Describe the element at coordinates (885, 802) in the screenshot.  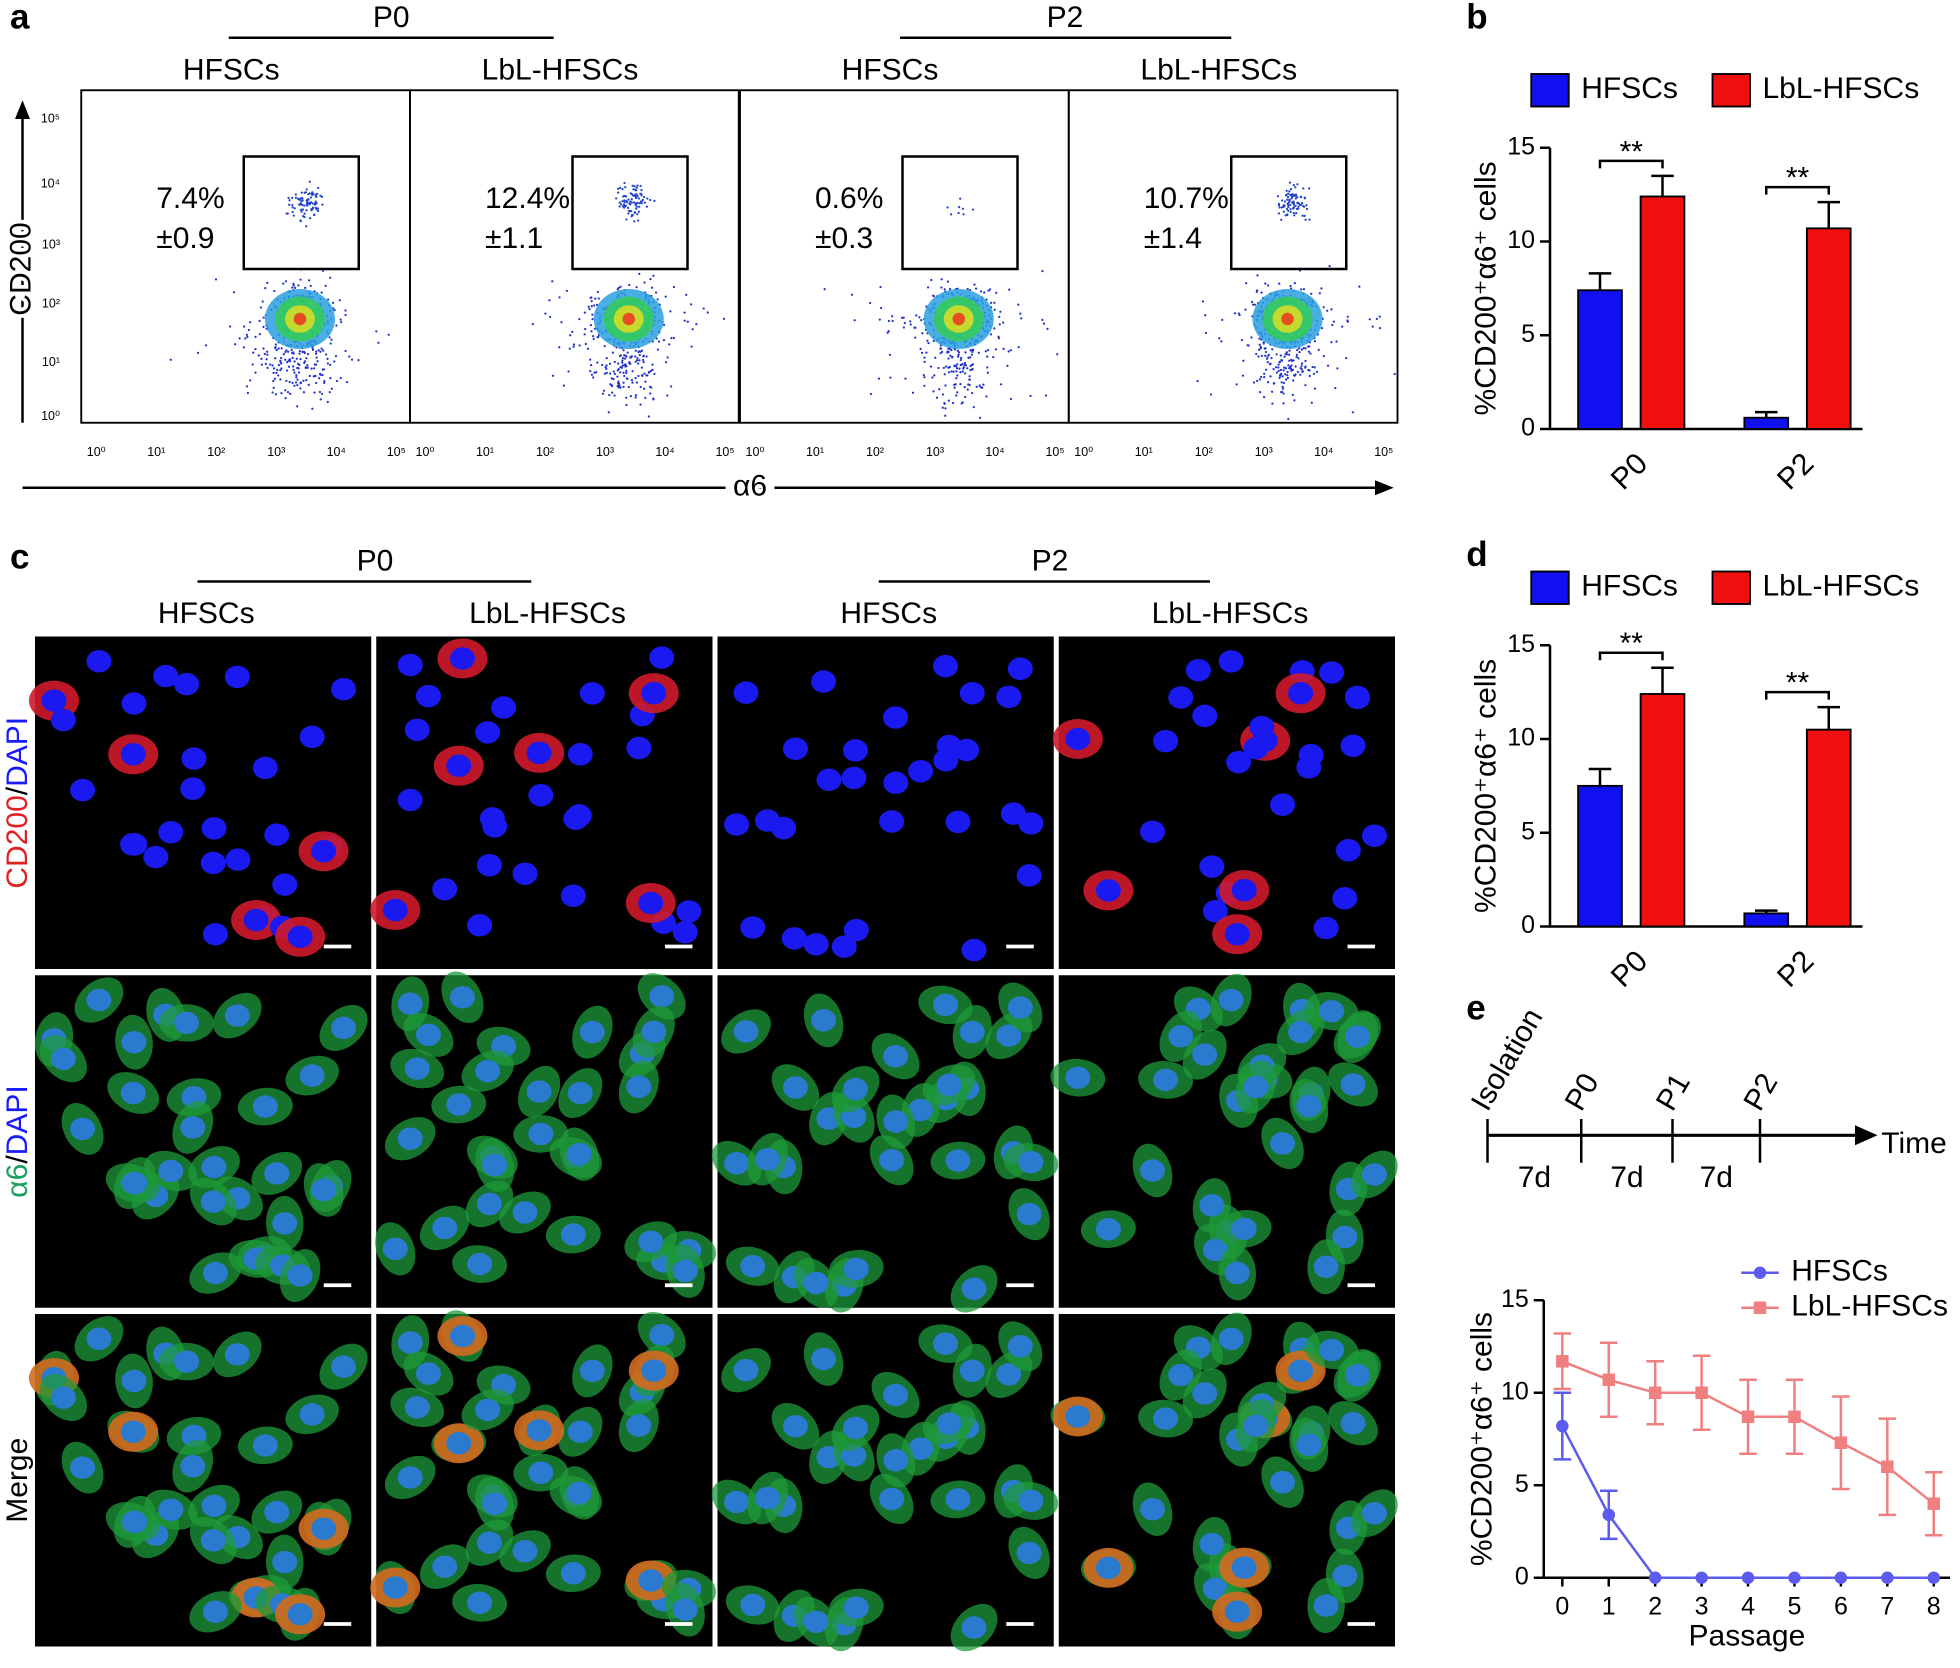
I see `micrograph` at that location.